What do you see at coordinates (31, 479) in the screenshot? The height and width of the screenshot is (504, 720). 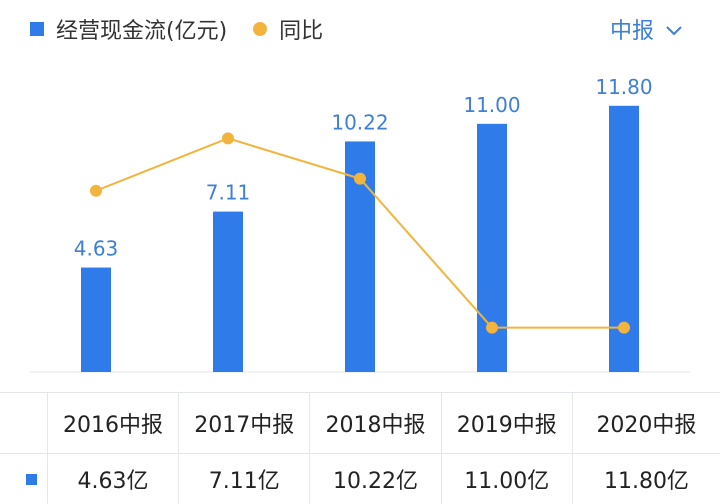 I see `row-marker-square` at bounding box center [31, 479].